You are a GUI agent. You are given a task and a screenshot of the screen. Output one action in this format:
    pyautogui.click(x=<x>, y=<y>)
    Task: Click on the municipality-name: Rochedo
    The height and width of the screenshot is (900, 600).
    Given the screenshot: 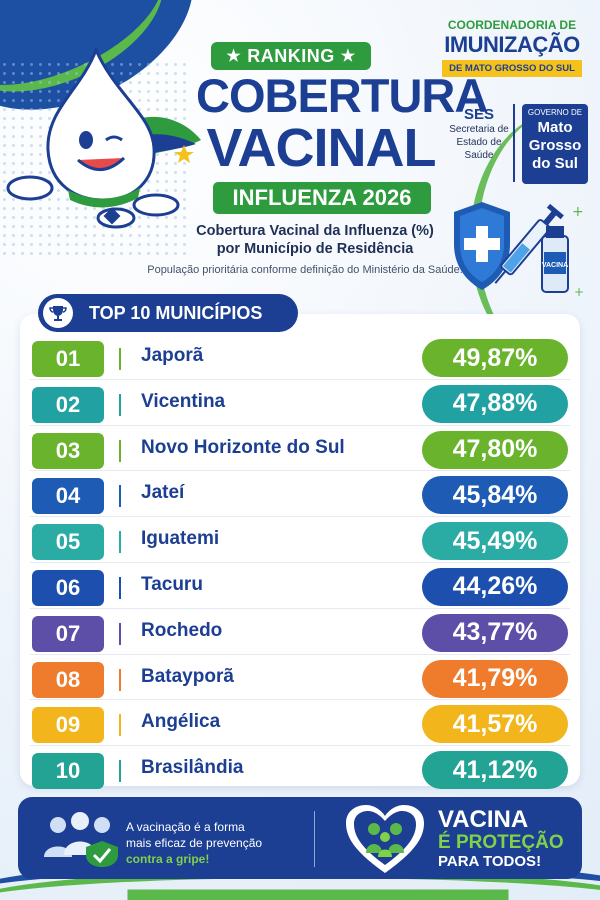 What is the action you would take?
    pyautogui.click(x=182, y=630)
    